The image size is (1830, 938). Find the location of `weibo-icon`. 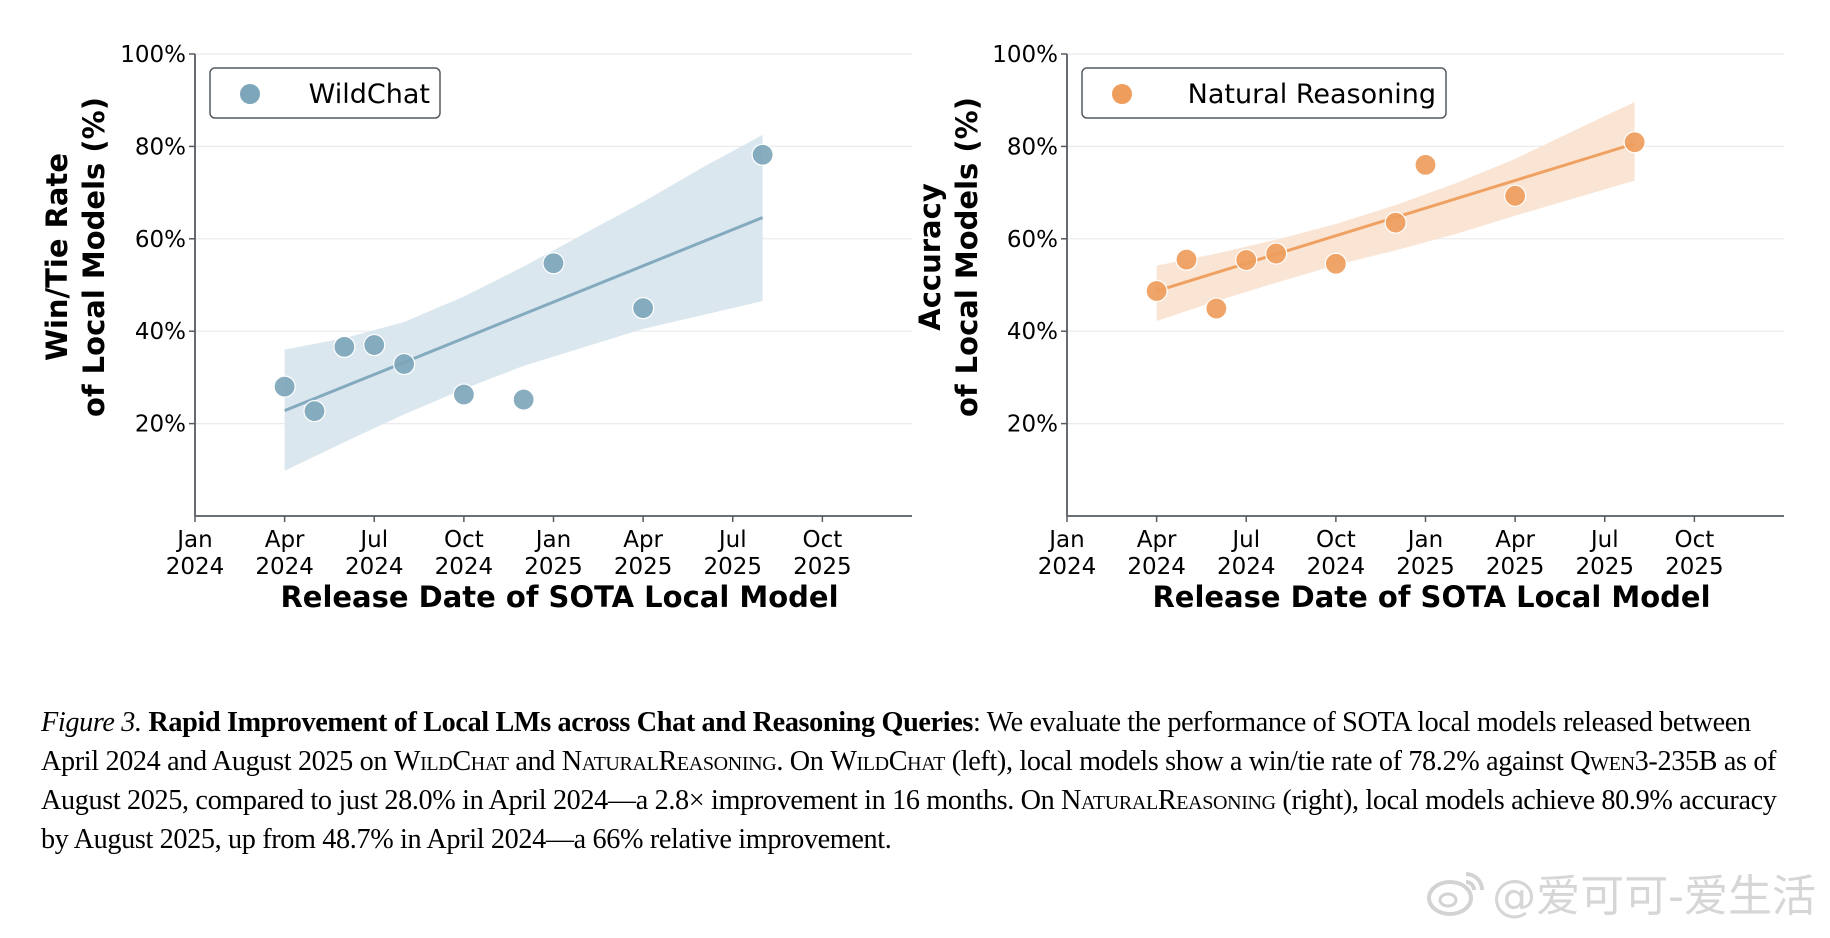

weibo-icon is located at coordinates (1456, 894).